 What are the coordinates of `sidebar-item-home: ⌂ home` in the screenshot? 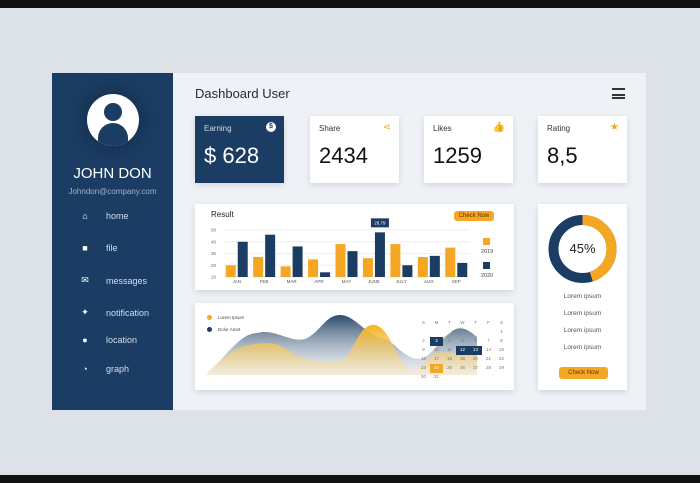 It's located at (103, 216).